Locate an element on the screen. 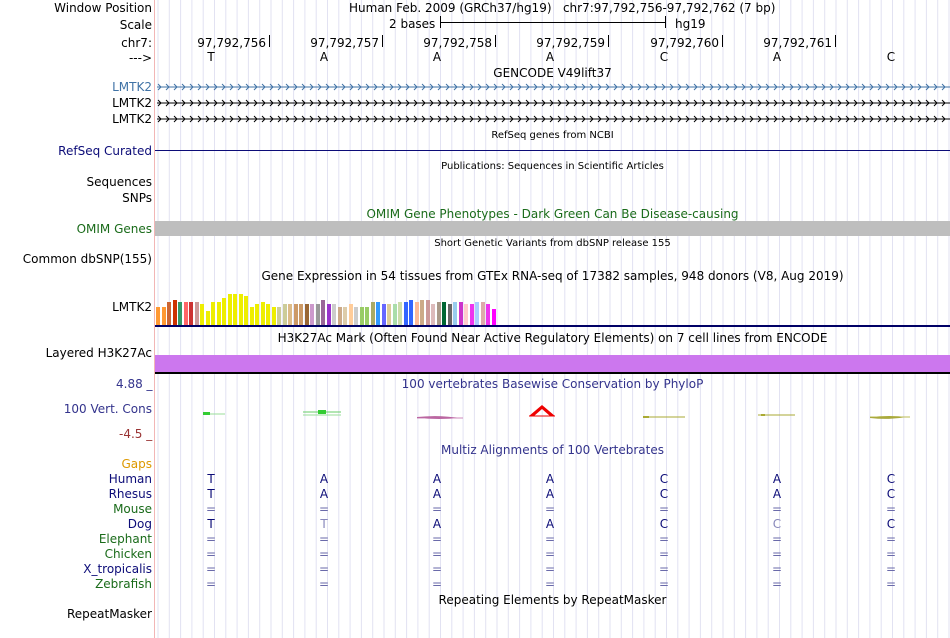 The image size is (950, 638). multiz-base: = is located at coordinates (550, 554).